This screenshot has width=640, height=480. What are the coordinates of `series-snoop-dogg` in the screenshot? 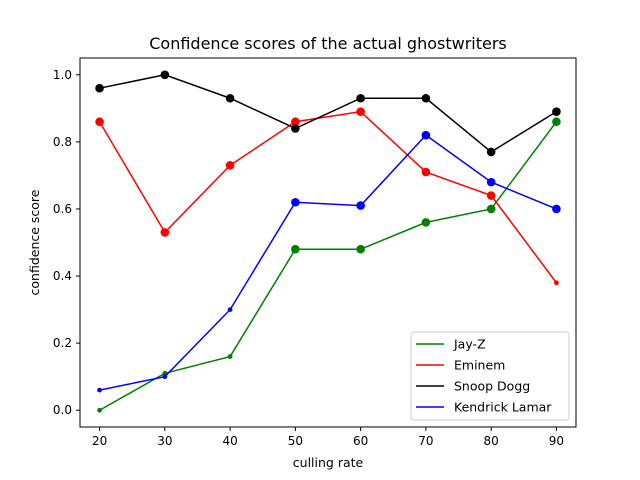 It's located at (328, 113).